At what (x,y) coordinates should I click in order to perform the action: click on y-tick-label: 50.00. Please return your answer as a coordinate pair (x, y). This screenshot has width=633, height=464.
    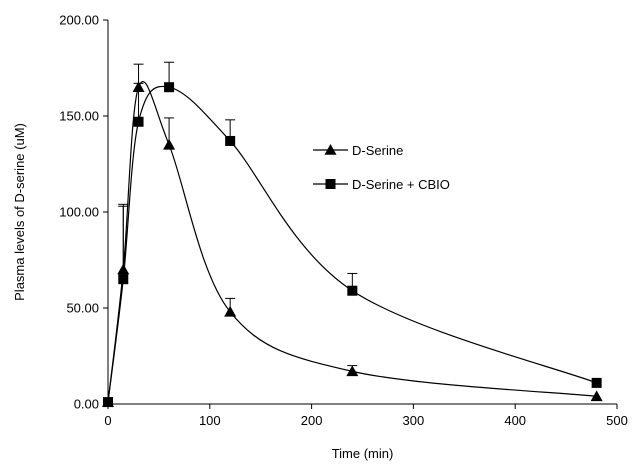
    Looking at the image, I should click on (82, 308).